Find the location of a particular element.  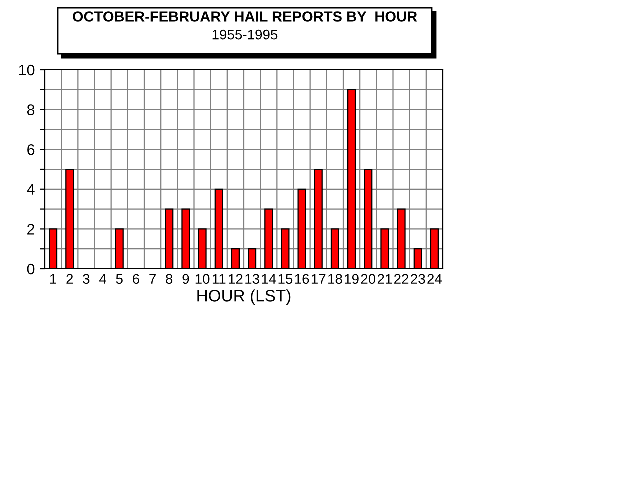

x-tick-label: 15 is located at coordinates (285, 279).